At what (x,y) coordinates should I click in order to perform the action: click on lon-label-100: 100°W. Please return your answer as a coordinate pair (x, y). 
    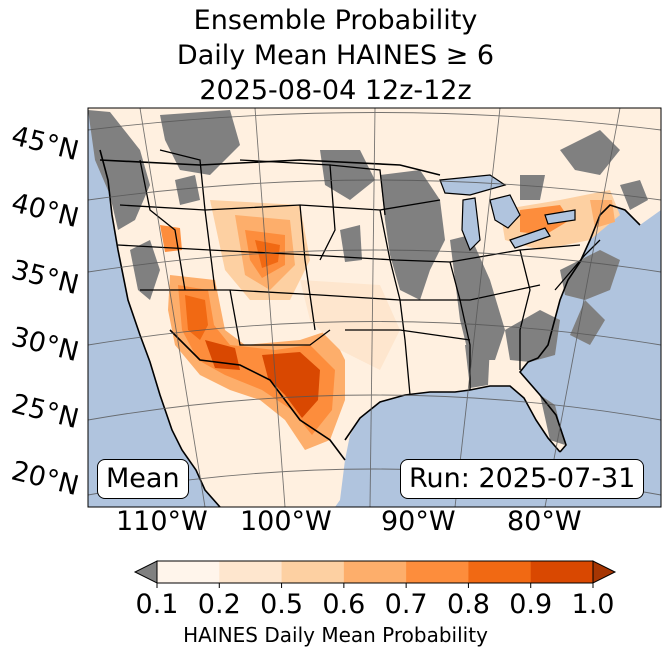
    Looking at the image, I should click on (286, 521).